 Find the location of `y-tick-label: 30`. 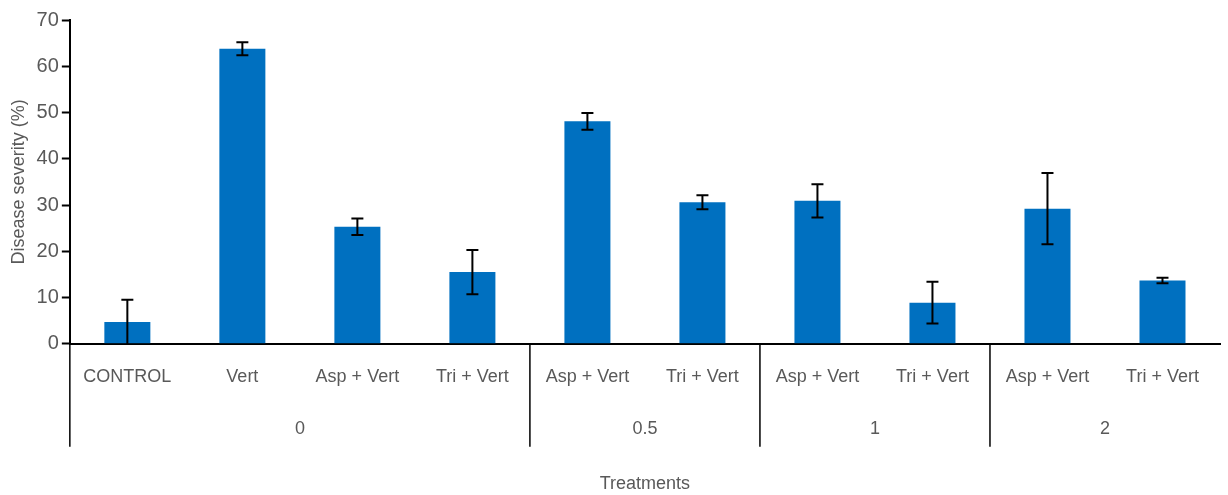

y-tick-label: 30 is located at coordinates (47, 203).